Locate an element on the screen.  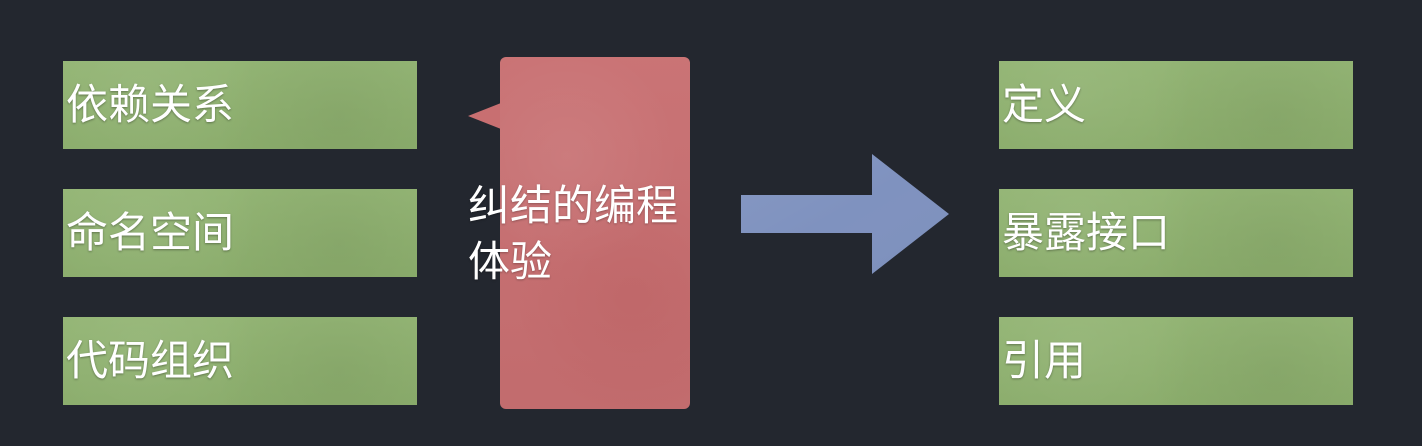
right-item-definition: 定义 is located at coordinates (1176, 105).